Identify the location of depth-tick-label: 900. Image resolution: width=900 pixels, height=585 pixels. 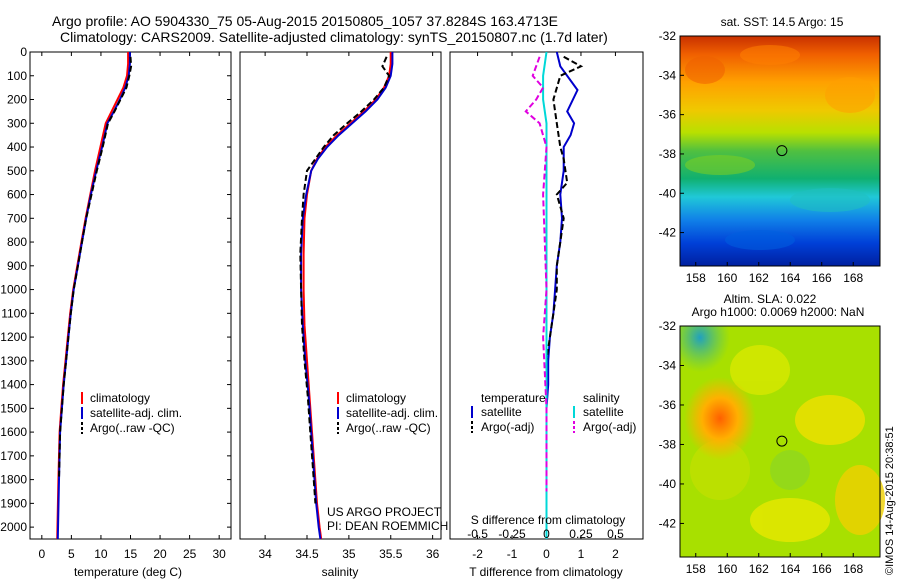
(17, 266).